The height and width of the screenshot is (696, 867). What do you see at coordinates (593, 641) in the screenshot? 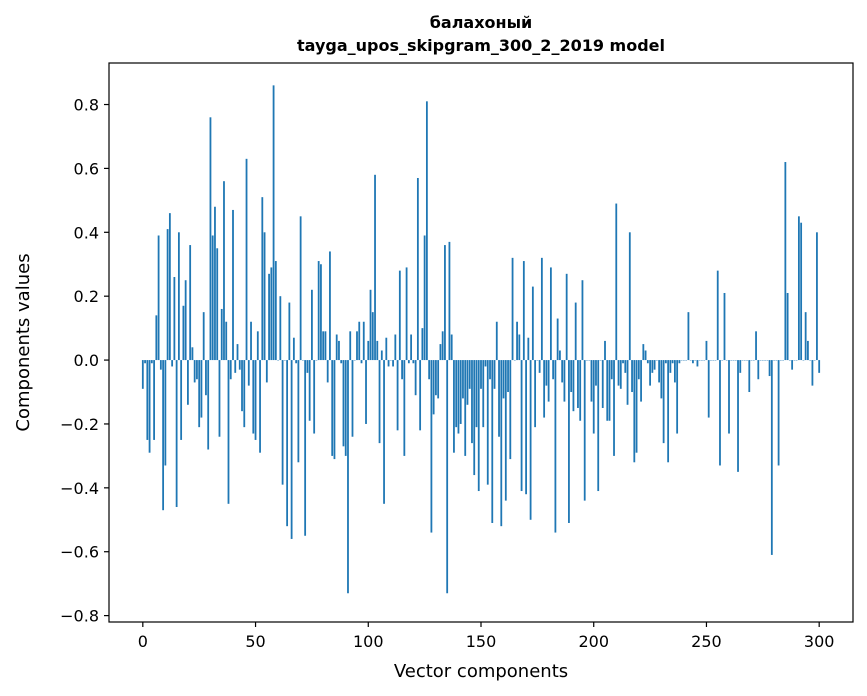
I see `x-tick-label-4: 200` at bounding box center [593, 641].